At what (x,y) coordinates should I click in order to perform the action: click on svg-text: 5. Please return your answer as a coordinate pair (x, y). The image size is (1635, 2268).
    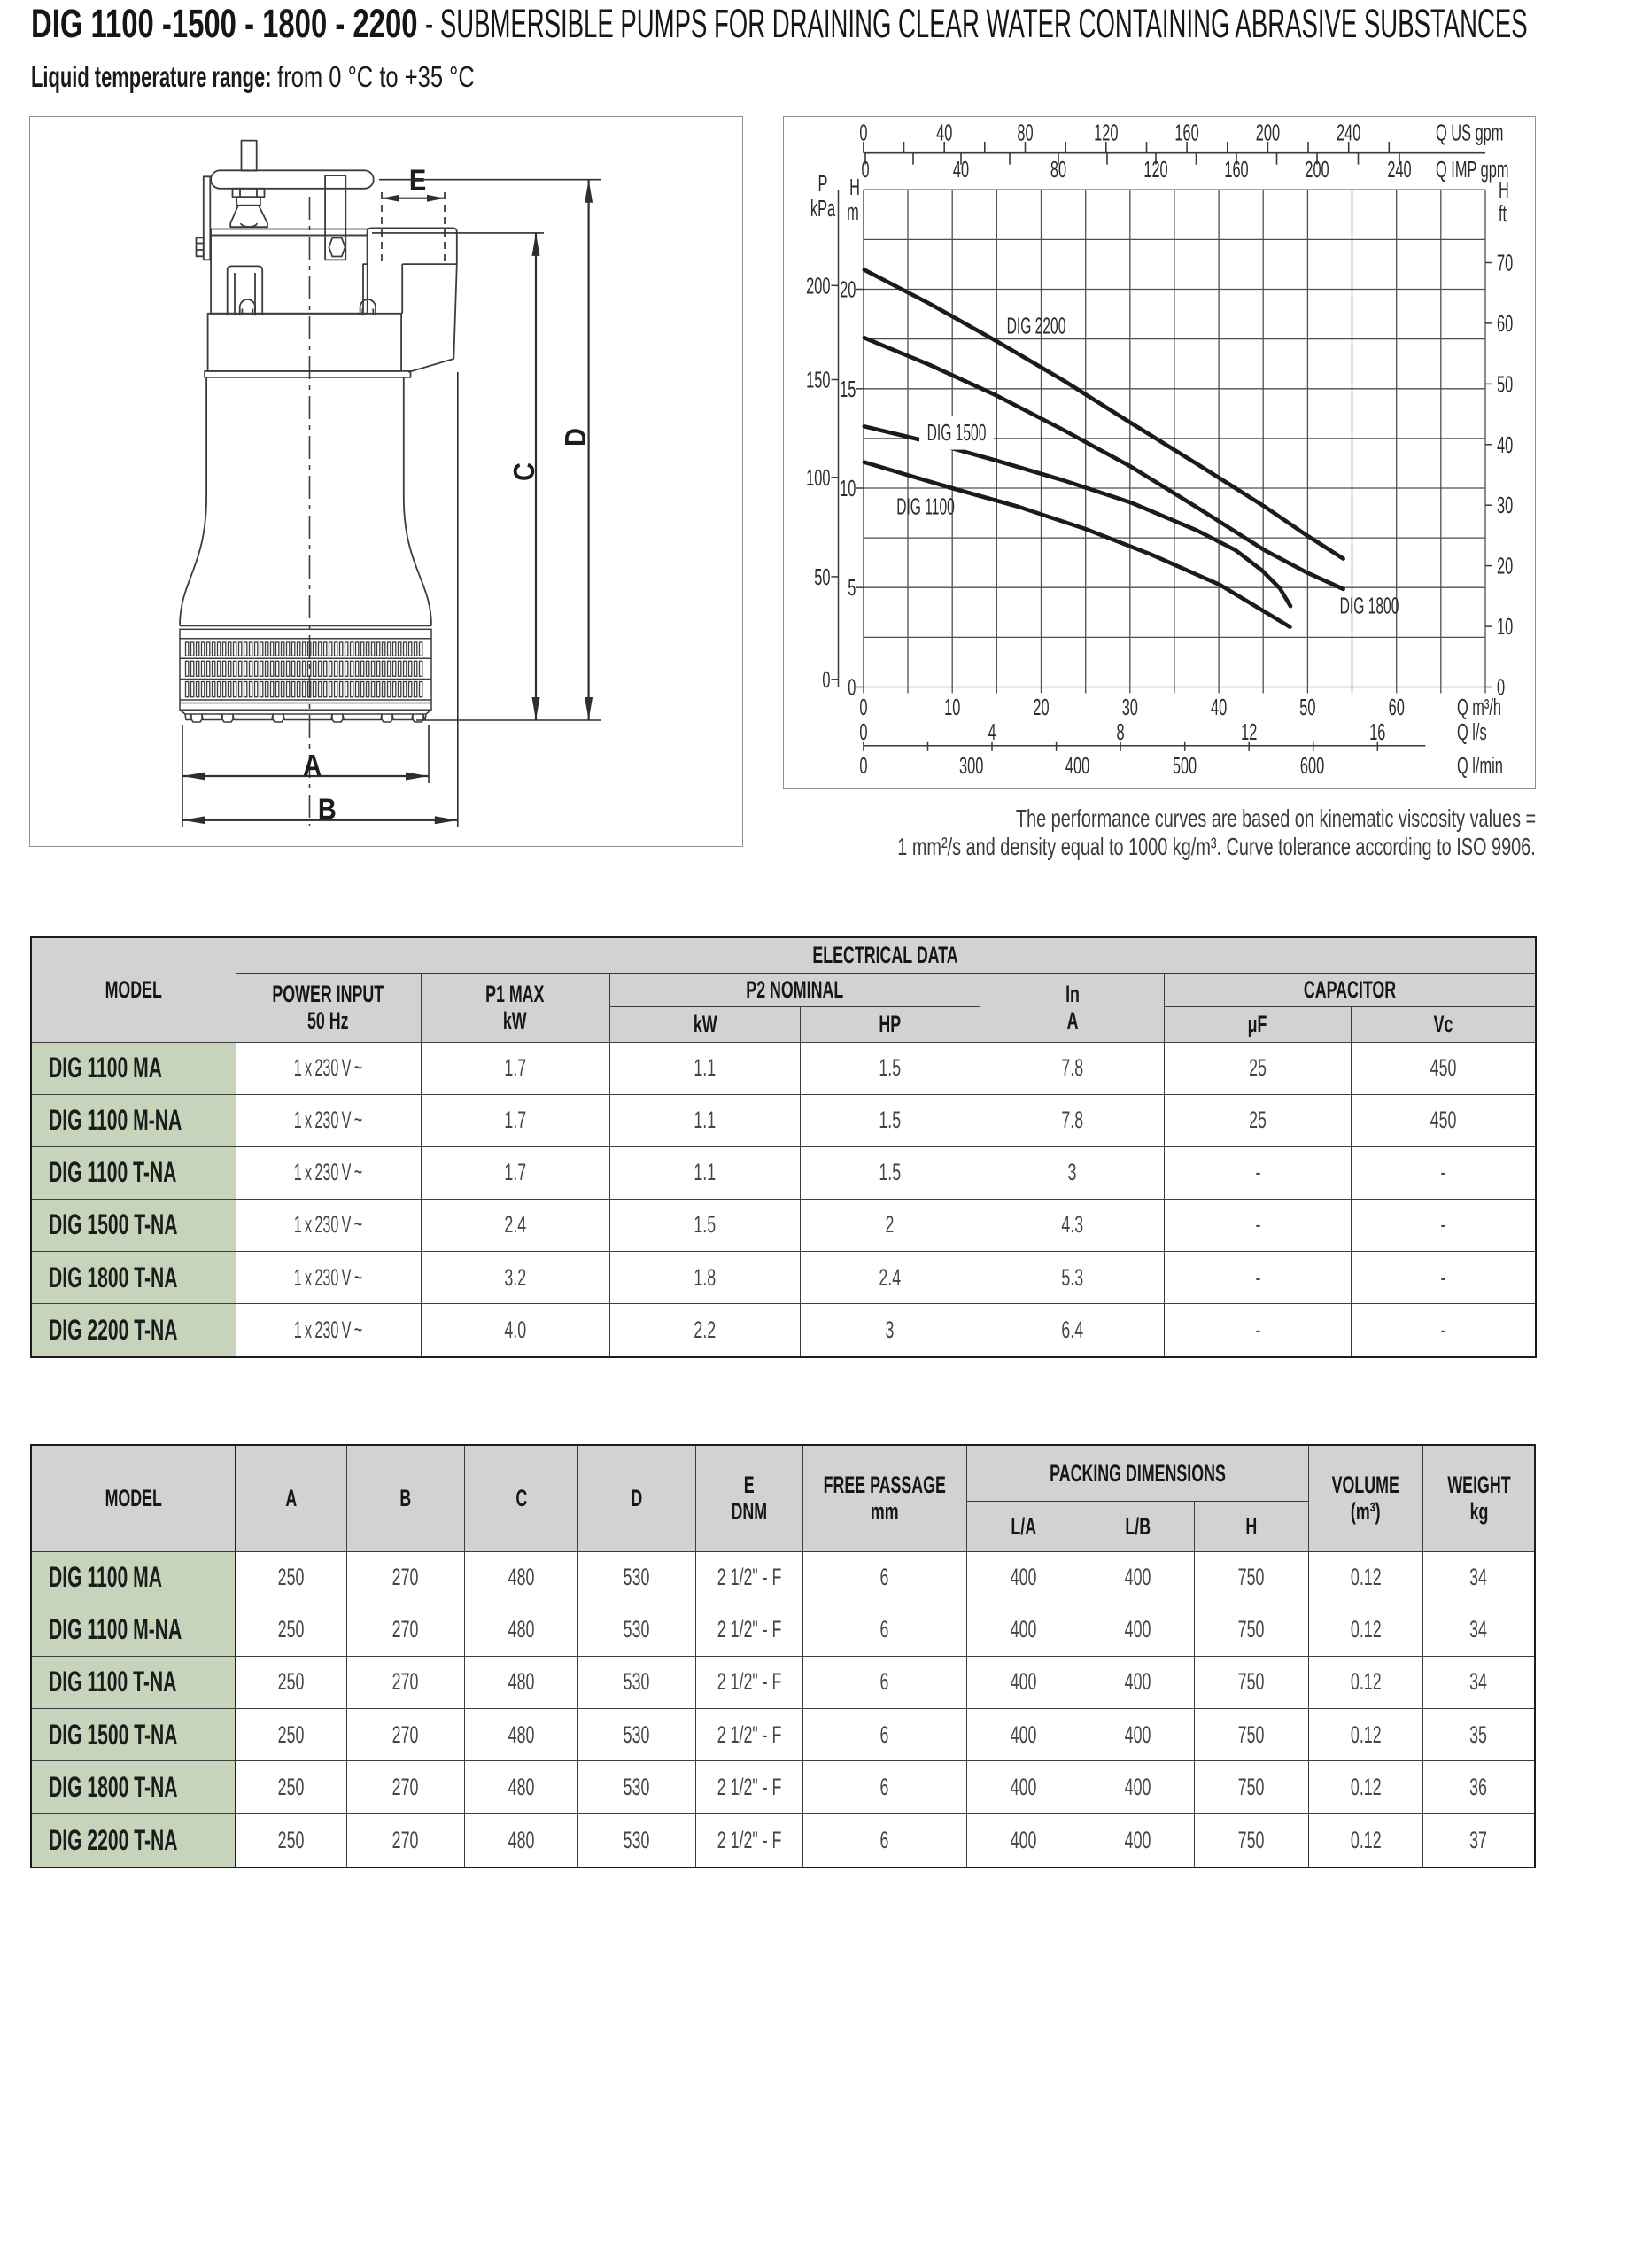
    Looking at the image, I should click on (852, 587).